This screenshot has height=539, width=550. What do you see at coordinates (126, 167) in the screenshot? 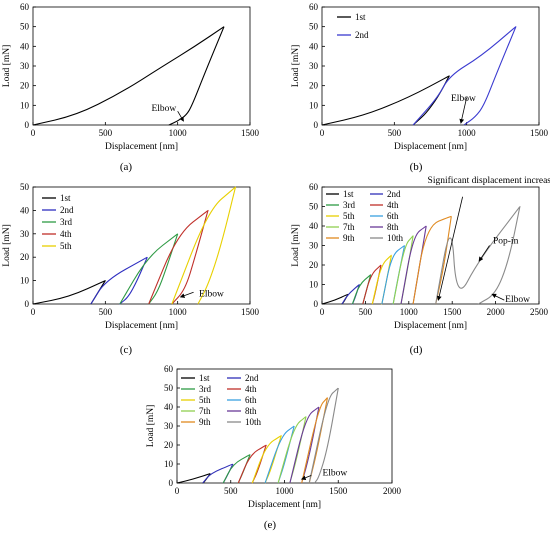
I see `panel-label: (a)` at bounding box center [126, 167].